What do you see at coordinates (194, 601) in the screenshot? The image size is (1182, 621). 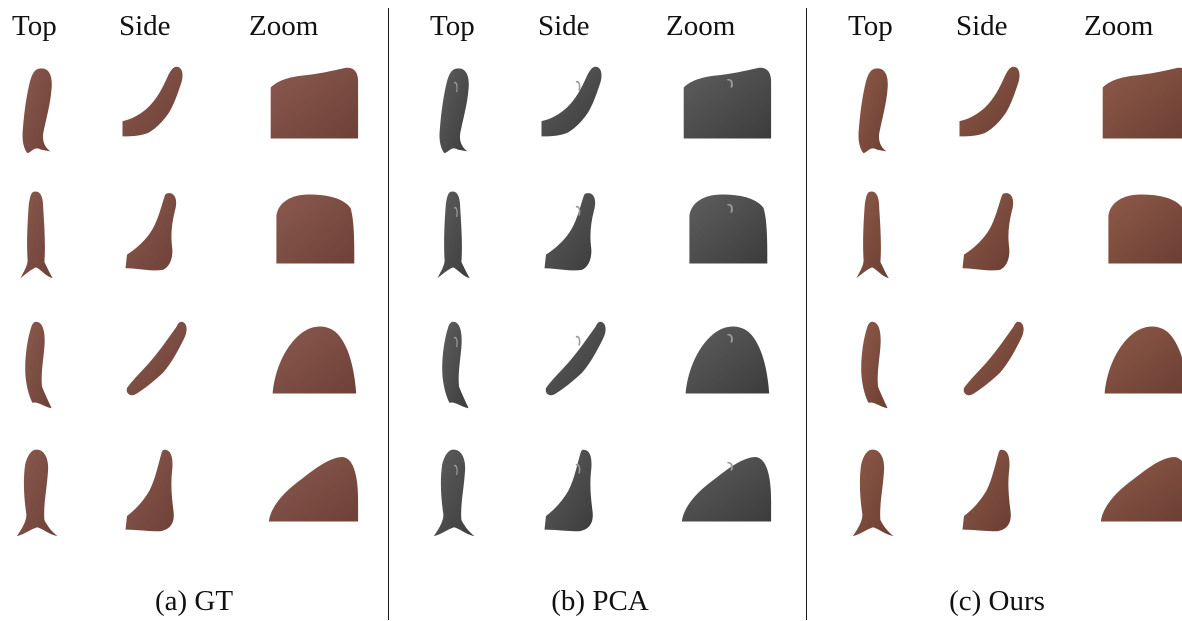 I see `panel-caption: (a) GT` at bounding box center [194, 601].